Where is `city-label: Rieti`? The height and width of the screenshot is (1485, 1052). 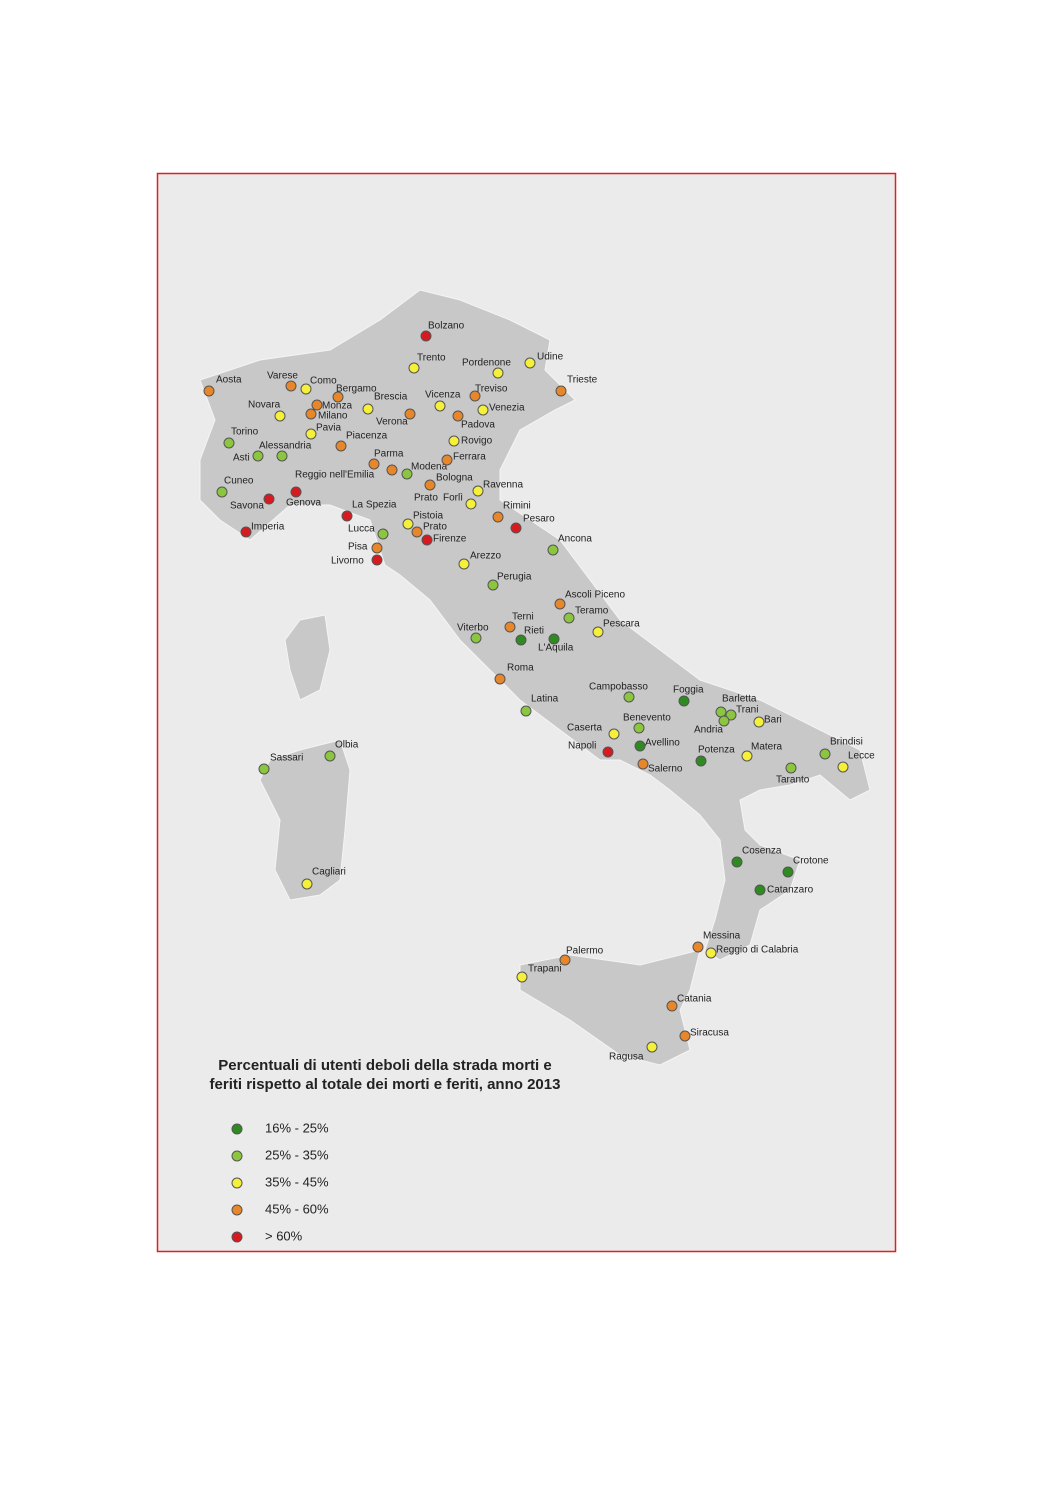 city-label: Rieti is located at coordinates (534, 631).